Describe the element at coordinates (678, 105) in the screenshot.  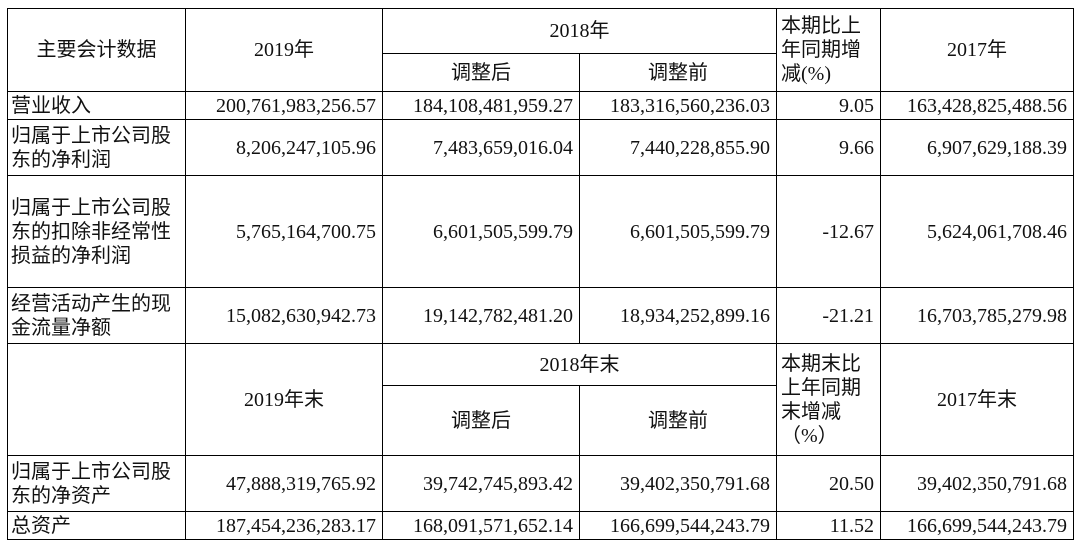
I see `value-2018-before: 183,316,560,236.03` at that location.